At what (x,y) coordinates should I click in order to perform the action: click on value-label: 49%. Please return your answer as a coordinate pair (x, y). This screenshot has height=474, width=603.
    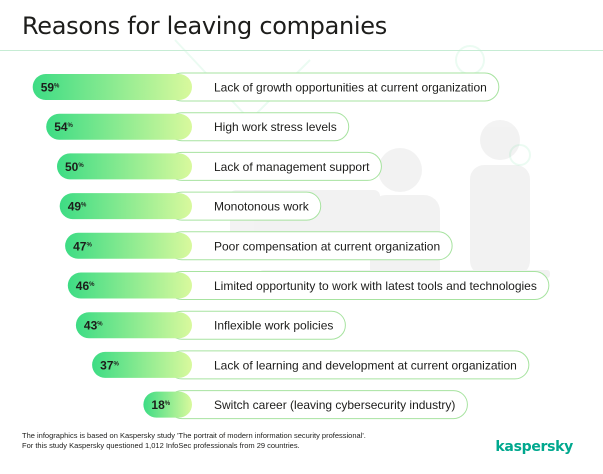
    Looking at the image, I should click on (77, 207).